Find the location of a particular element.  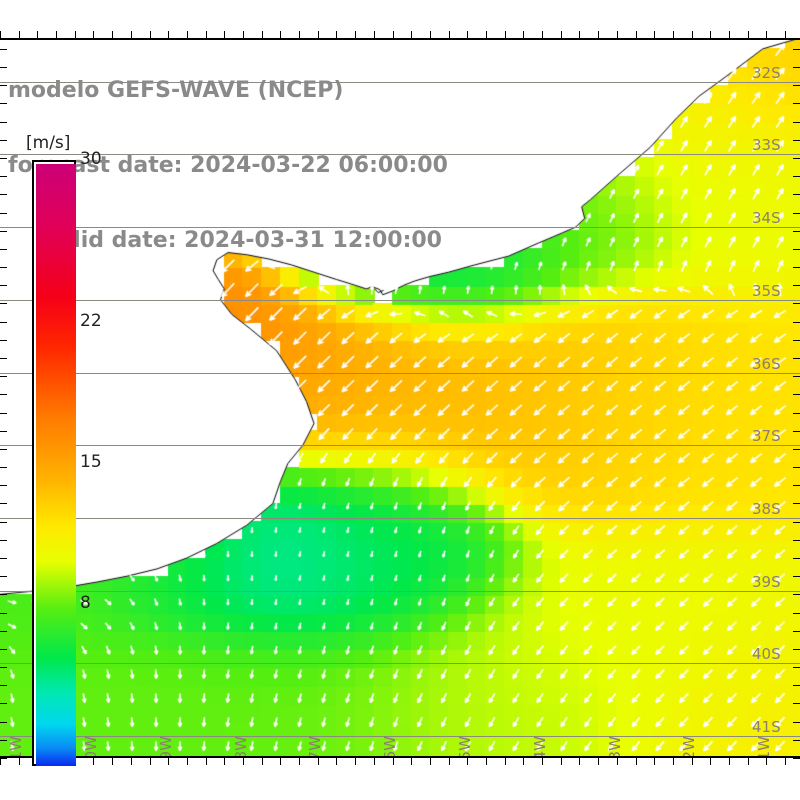

left-axis-ticks is located at coordinates (6, 398).